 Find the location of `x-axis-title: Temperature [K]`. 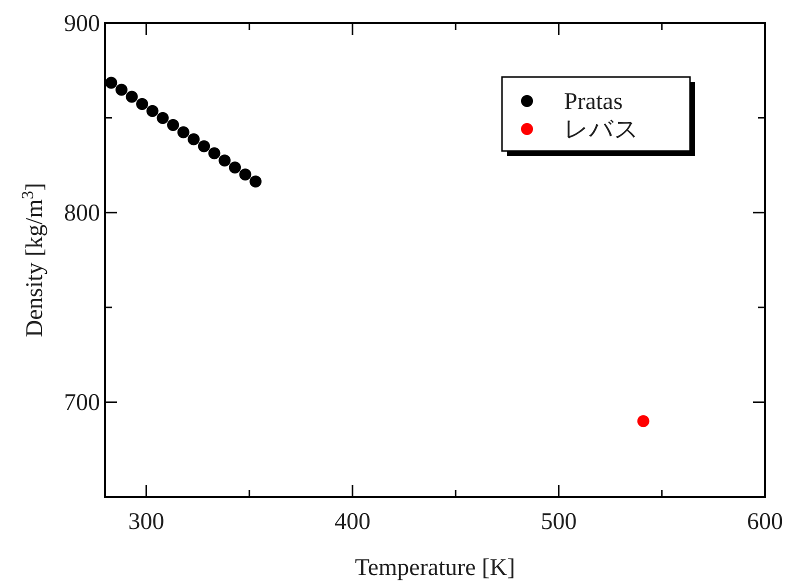

x-axis-title: Temperature [K] is located at coordinates (435, 568).